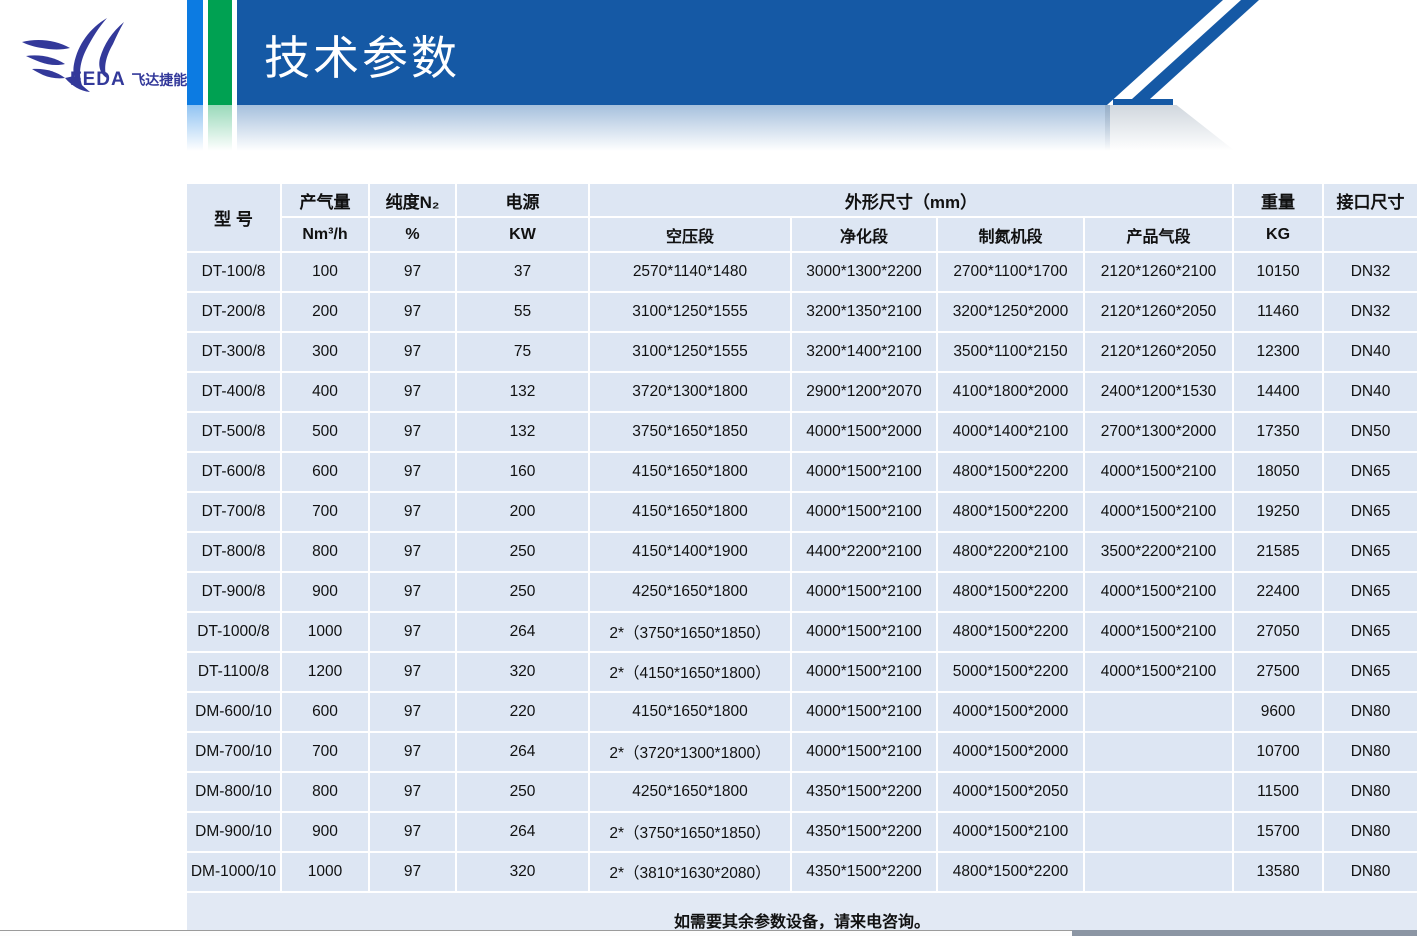 This screenshot has height=936, width=1417. Describe the element at coordinates (325, 392) in the screenshot. I see `cell-capacity: 400` at that location.